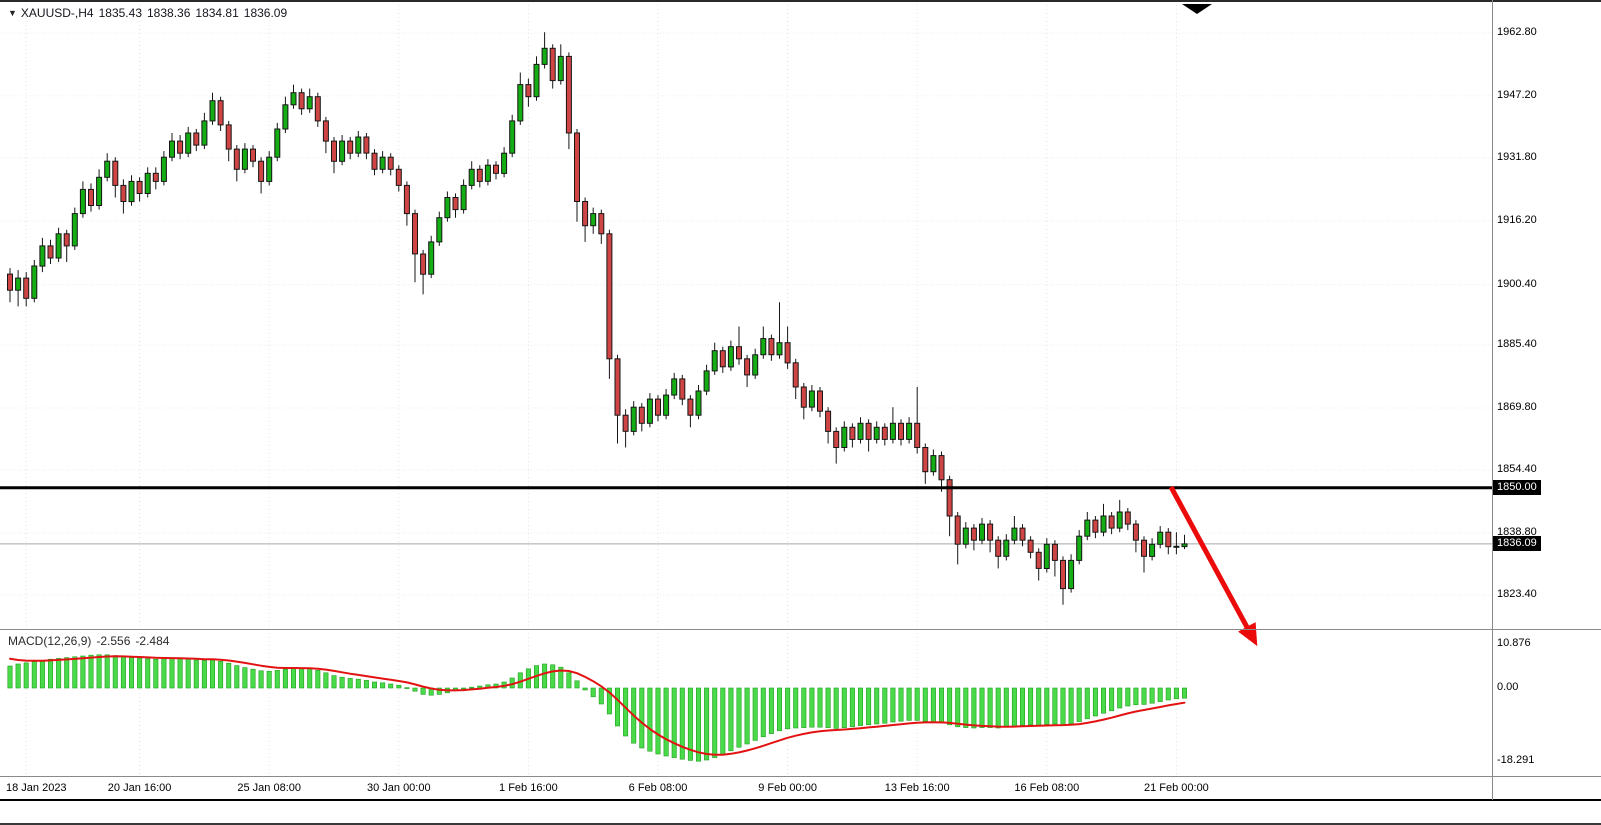 The height and width of the screenshot is (825, 1601). I want to click on level-price-badge: 1850.00, so click(1517, 487).